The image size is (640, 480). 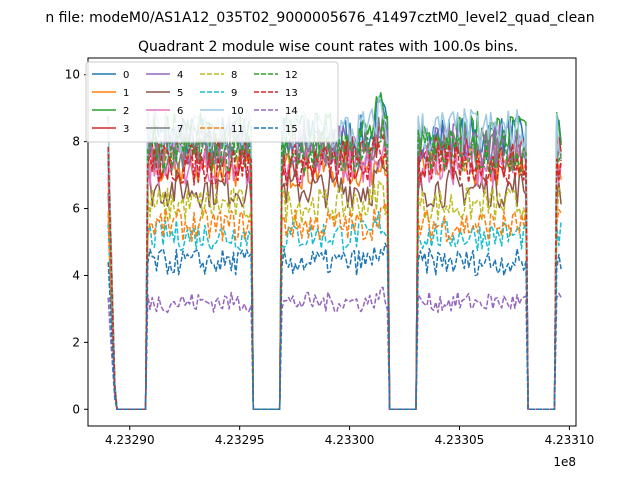 What do you see at coordinates (76, 242) in the screenshot?
I see `y-axis: 0 2 4 6 8 10` at bounding box center [76, 242].